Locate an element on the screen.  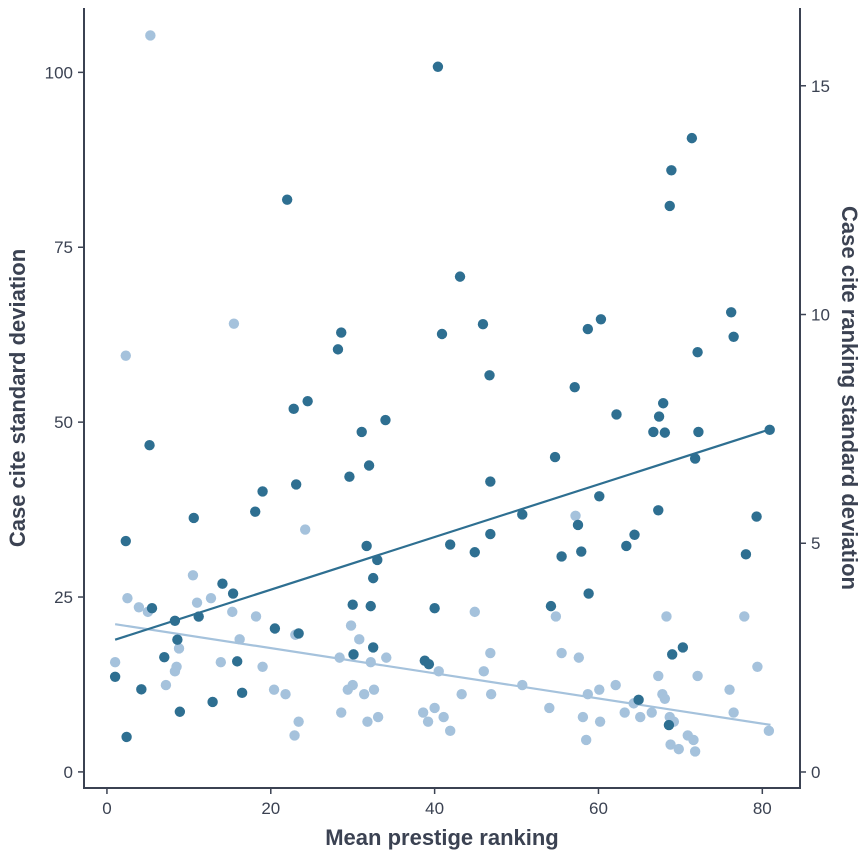
x-tick-label: 0 is located at coordinates (106, 808).